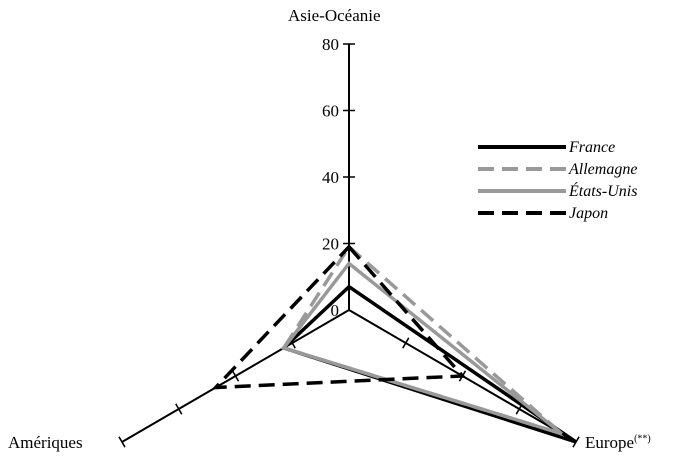 Image resolution: width=691 pixels, height=457 pixels. What do you see at coordinates (45, 442) in the screenshot?
I see `axis-label-ameriques: Amériques` at bounding box center [45, 442].